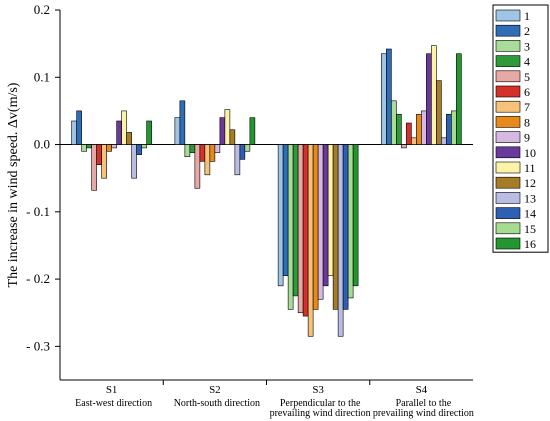  I want to click on legend-label-7: 7, so click(527, 107).